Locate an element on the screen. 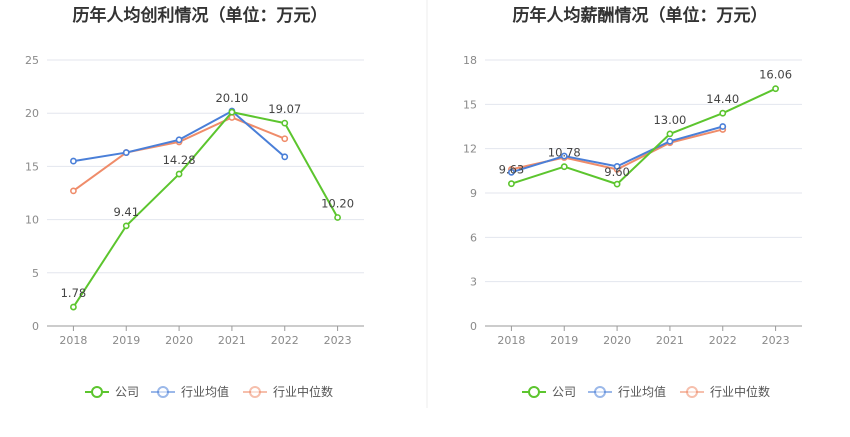 This screenshot has width=850, height=437. data-label: 10.78 is located at coordinates (564, 153).